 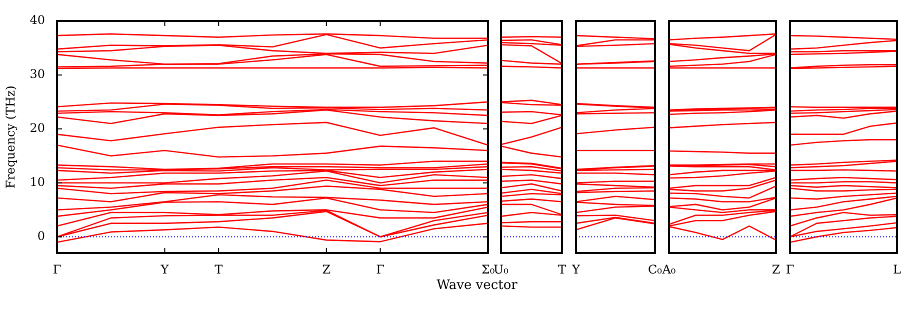 What do you see at coordinates (488, 269) in the screenshot?
I see `x-tick-label: Σ₀` at bounding box center [488, 269].